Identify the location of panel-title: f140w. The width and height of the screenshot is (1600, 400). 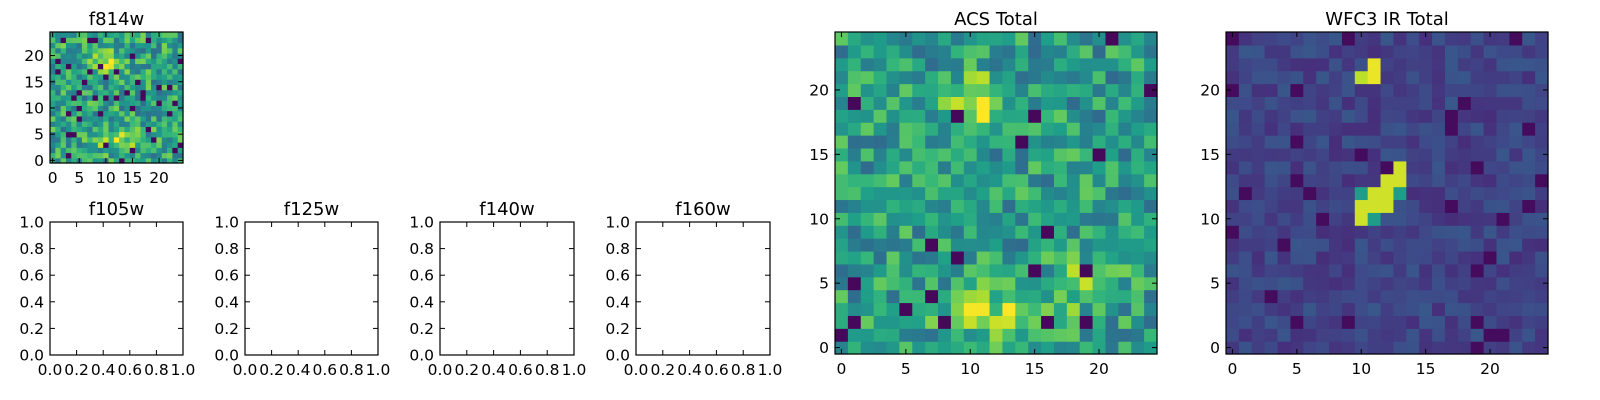
(506, 209).